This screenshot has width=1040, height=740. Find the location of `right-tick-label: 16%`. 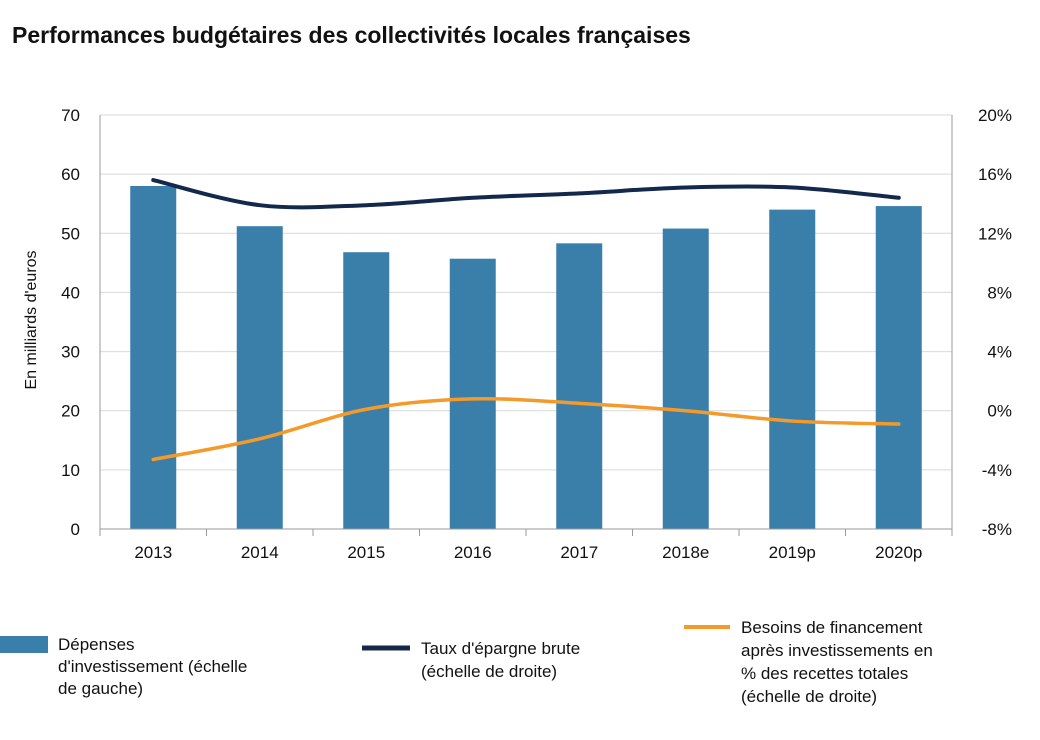

right-tick-label: 16% is located at coordinates (995, 174).